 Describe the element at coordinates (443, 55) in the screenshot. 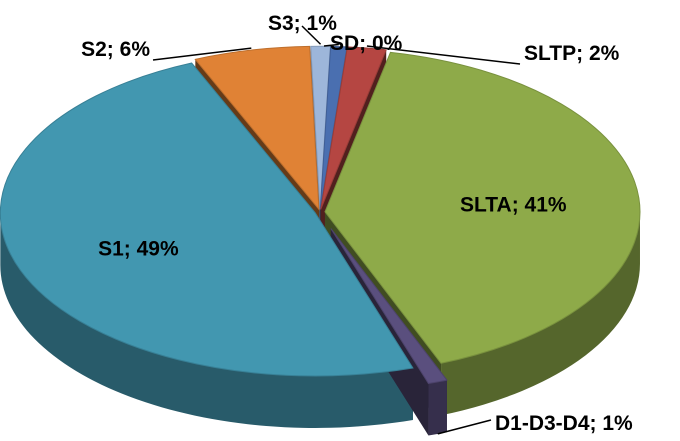

I see `leader-line-sltp` at that location.